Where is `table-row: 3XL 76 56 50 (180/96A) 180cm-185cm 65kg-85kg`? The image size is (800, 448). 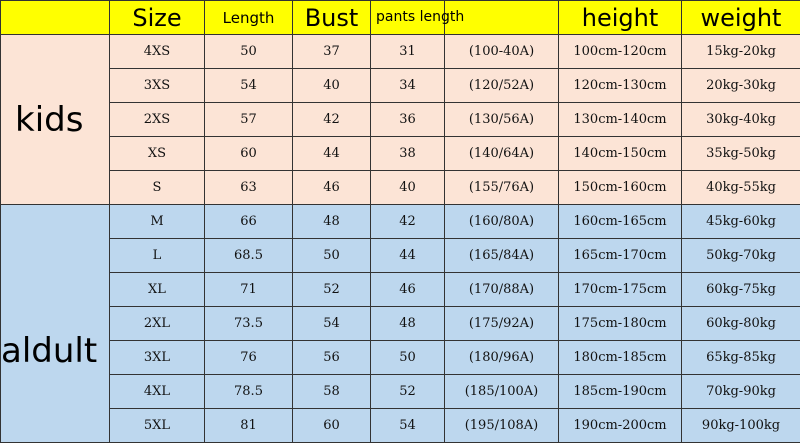 table-row: 3XL 76 56 50 (180/96A) 180cm-185cm 65kg-85kg is located at coordinates (400, 357).